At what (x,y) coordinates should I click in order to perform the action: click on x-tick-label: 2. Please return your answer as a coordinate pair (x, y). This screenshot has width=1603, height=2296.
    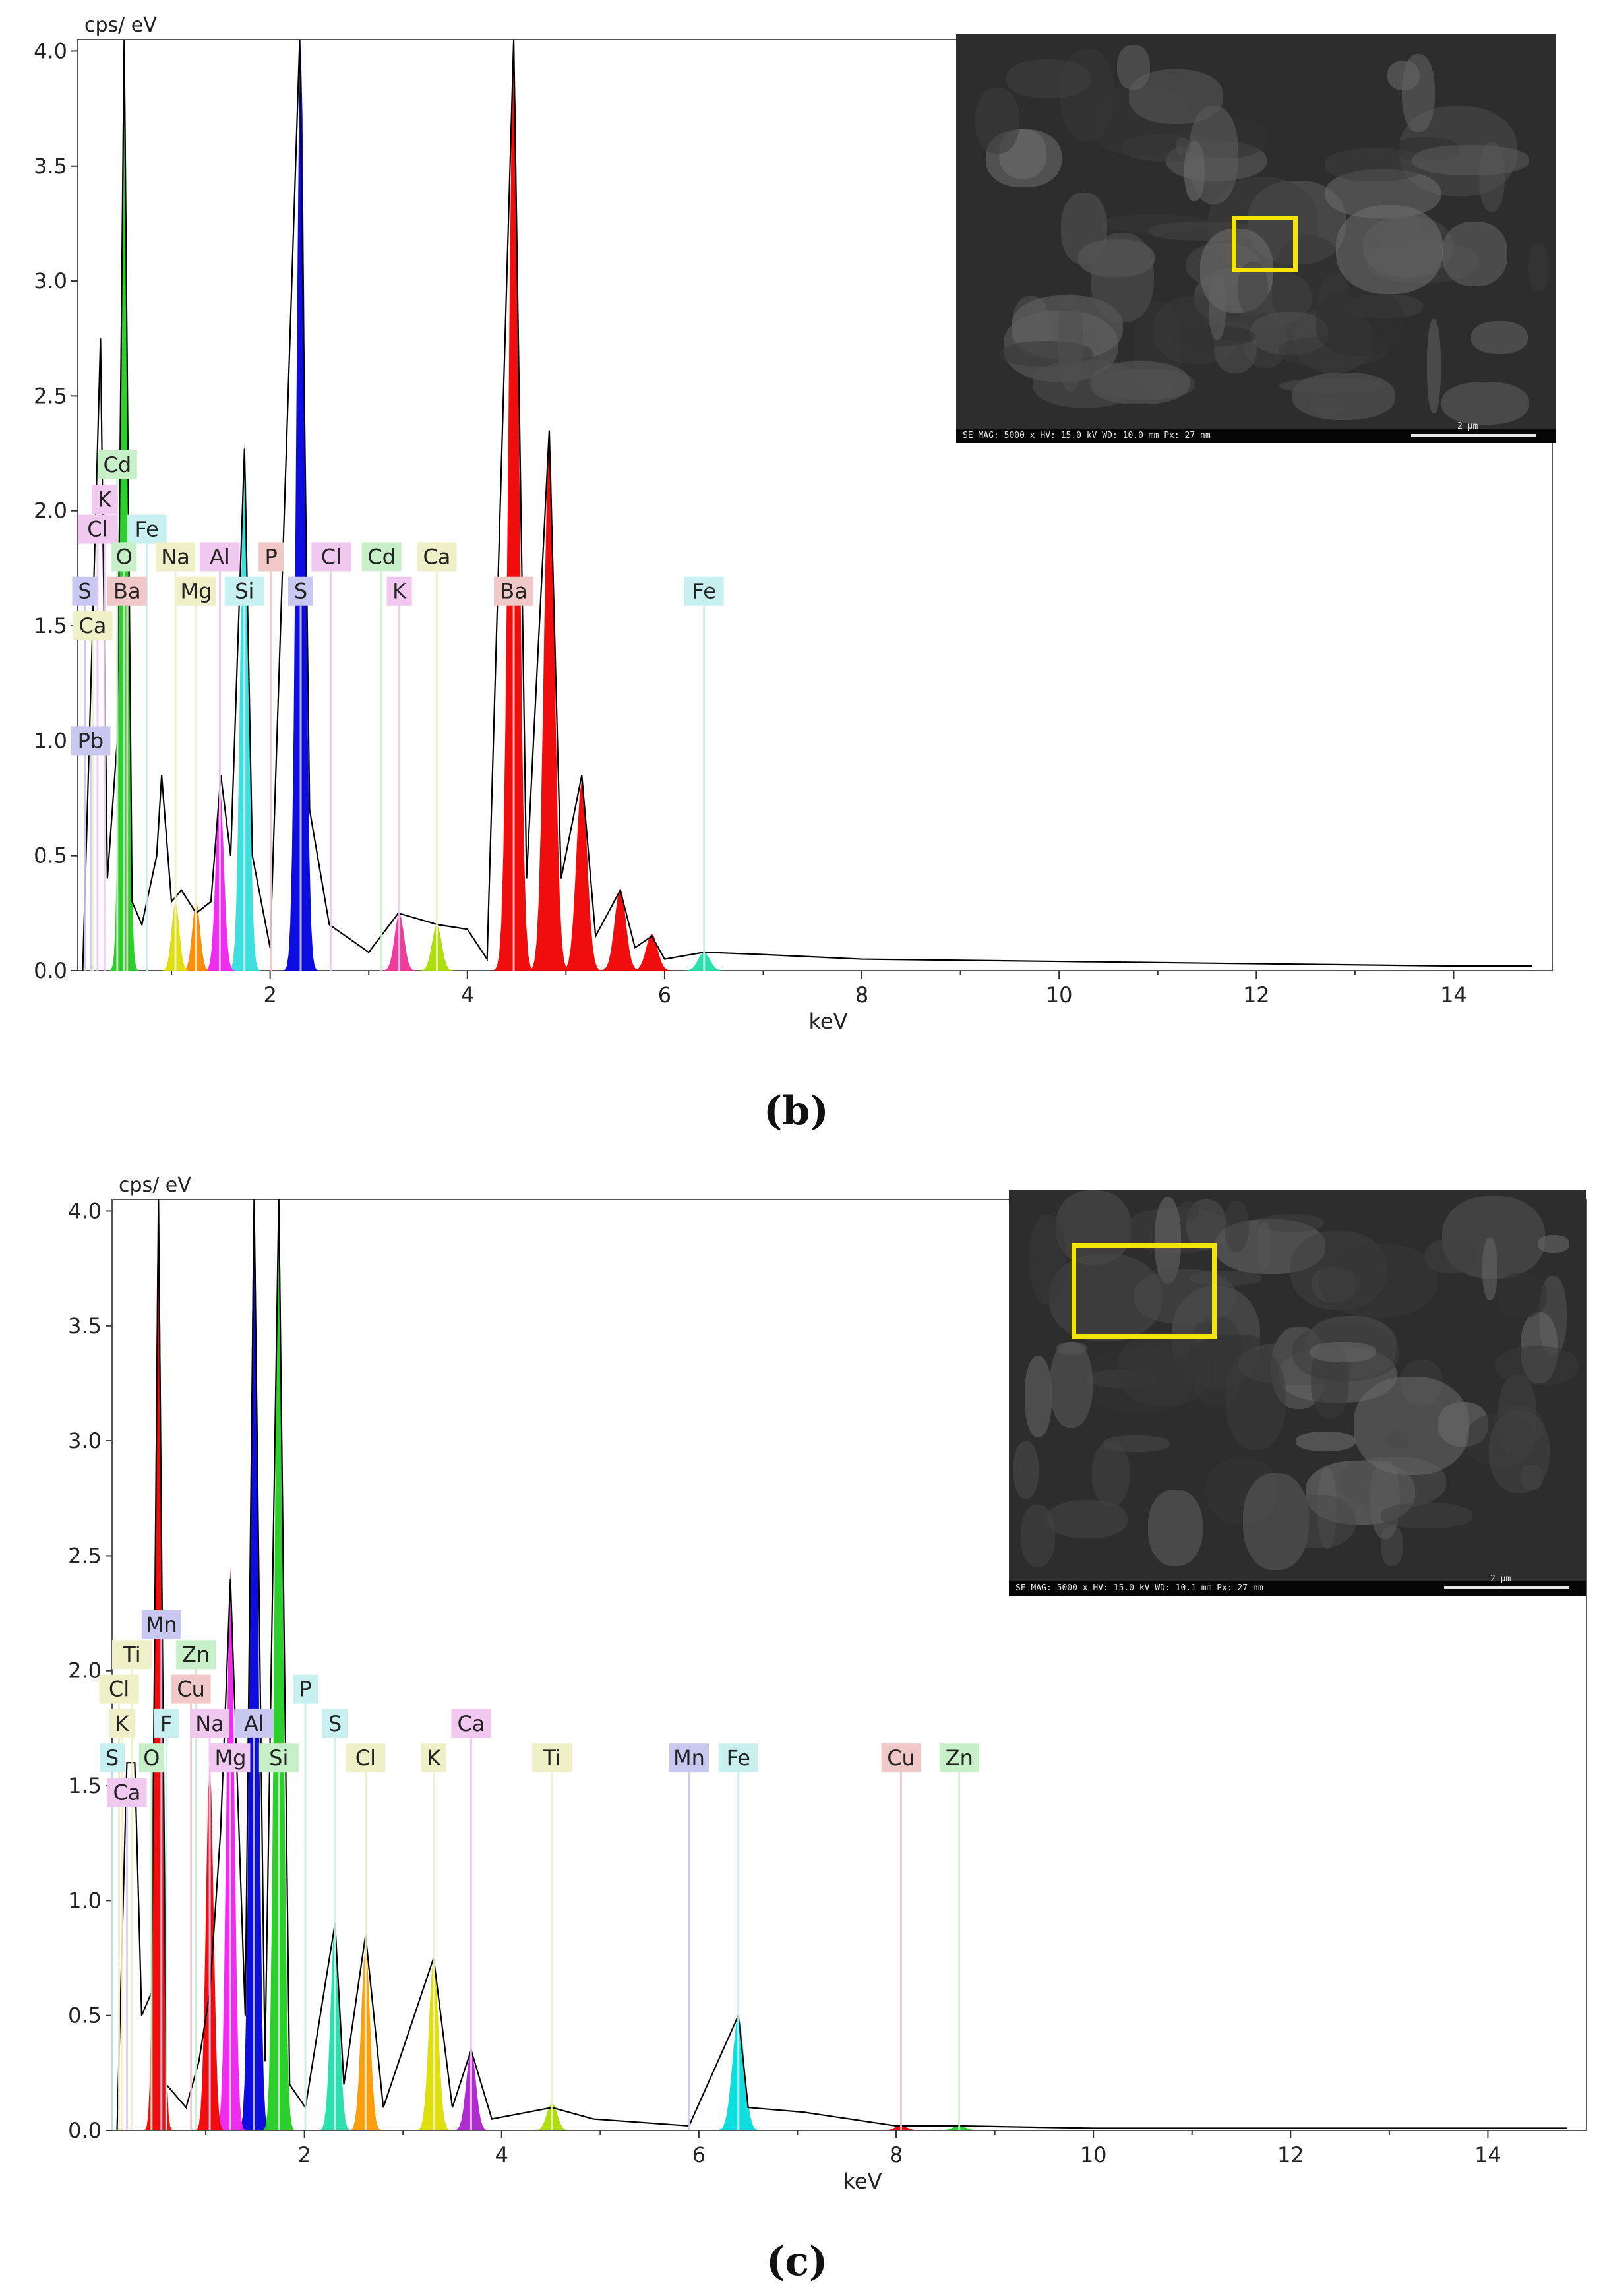
    Looking at the image, I should click on (269, 995).